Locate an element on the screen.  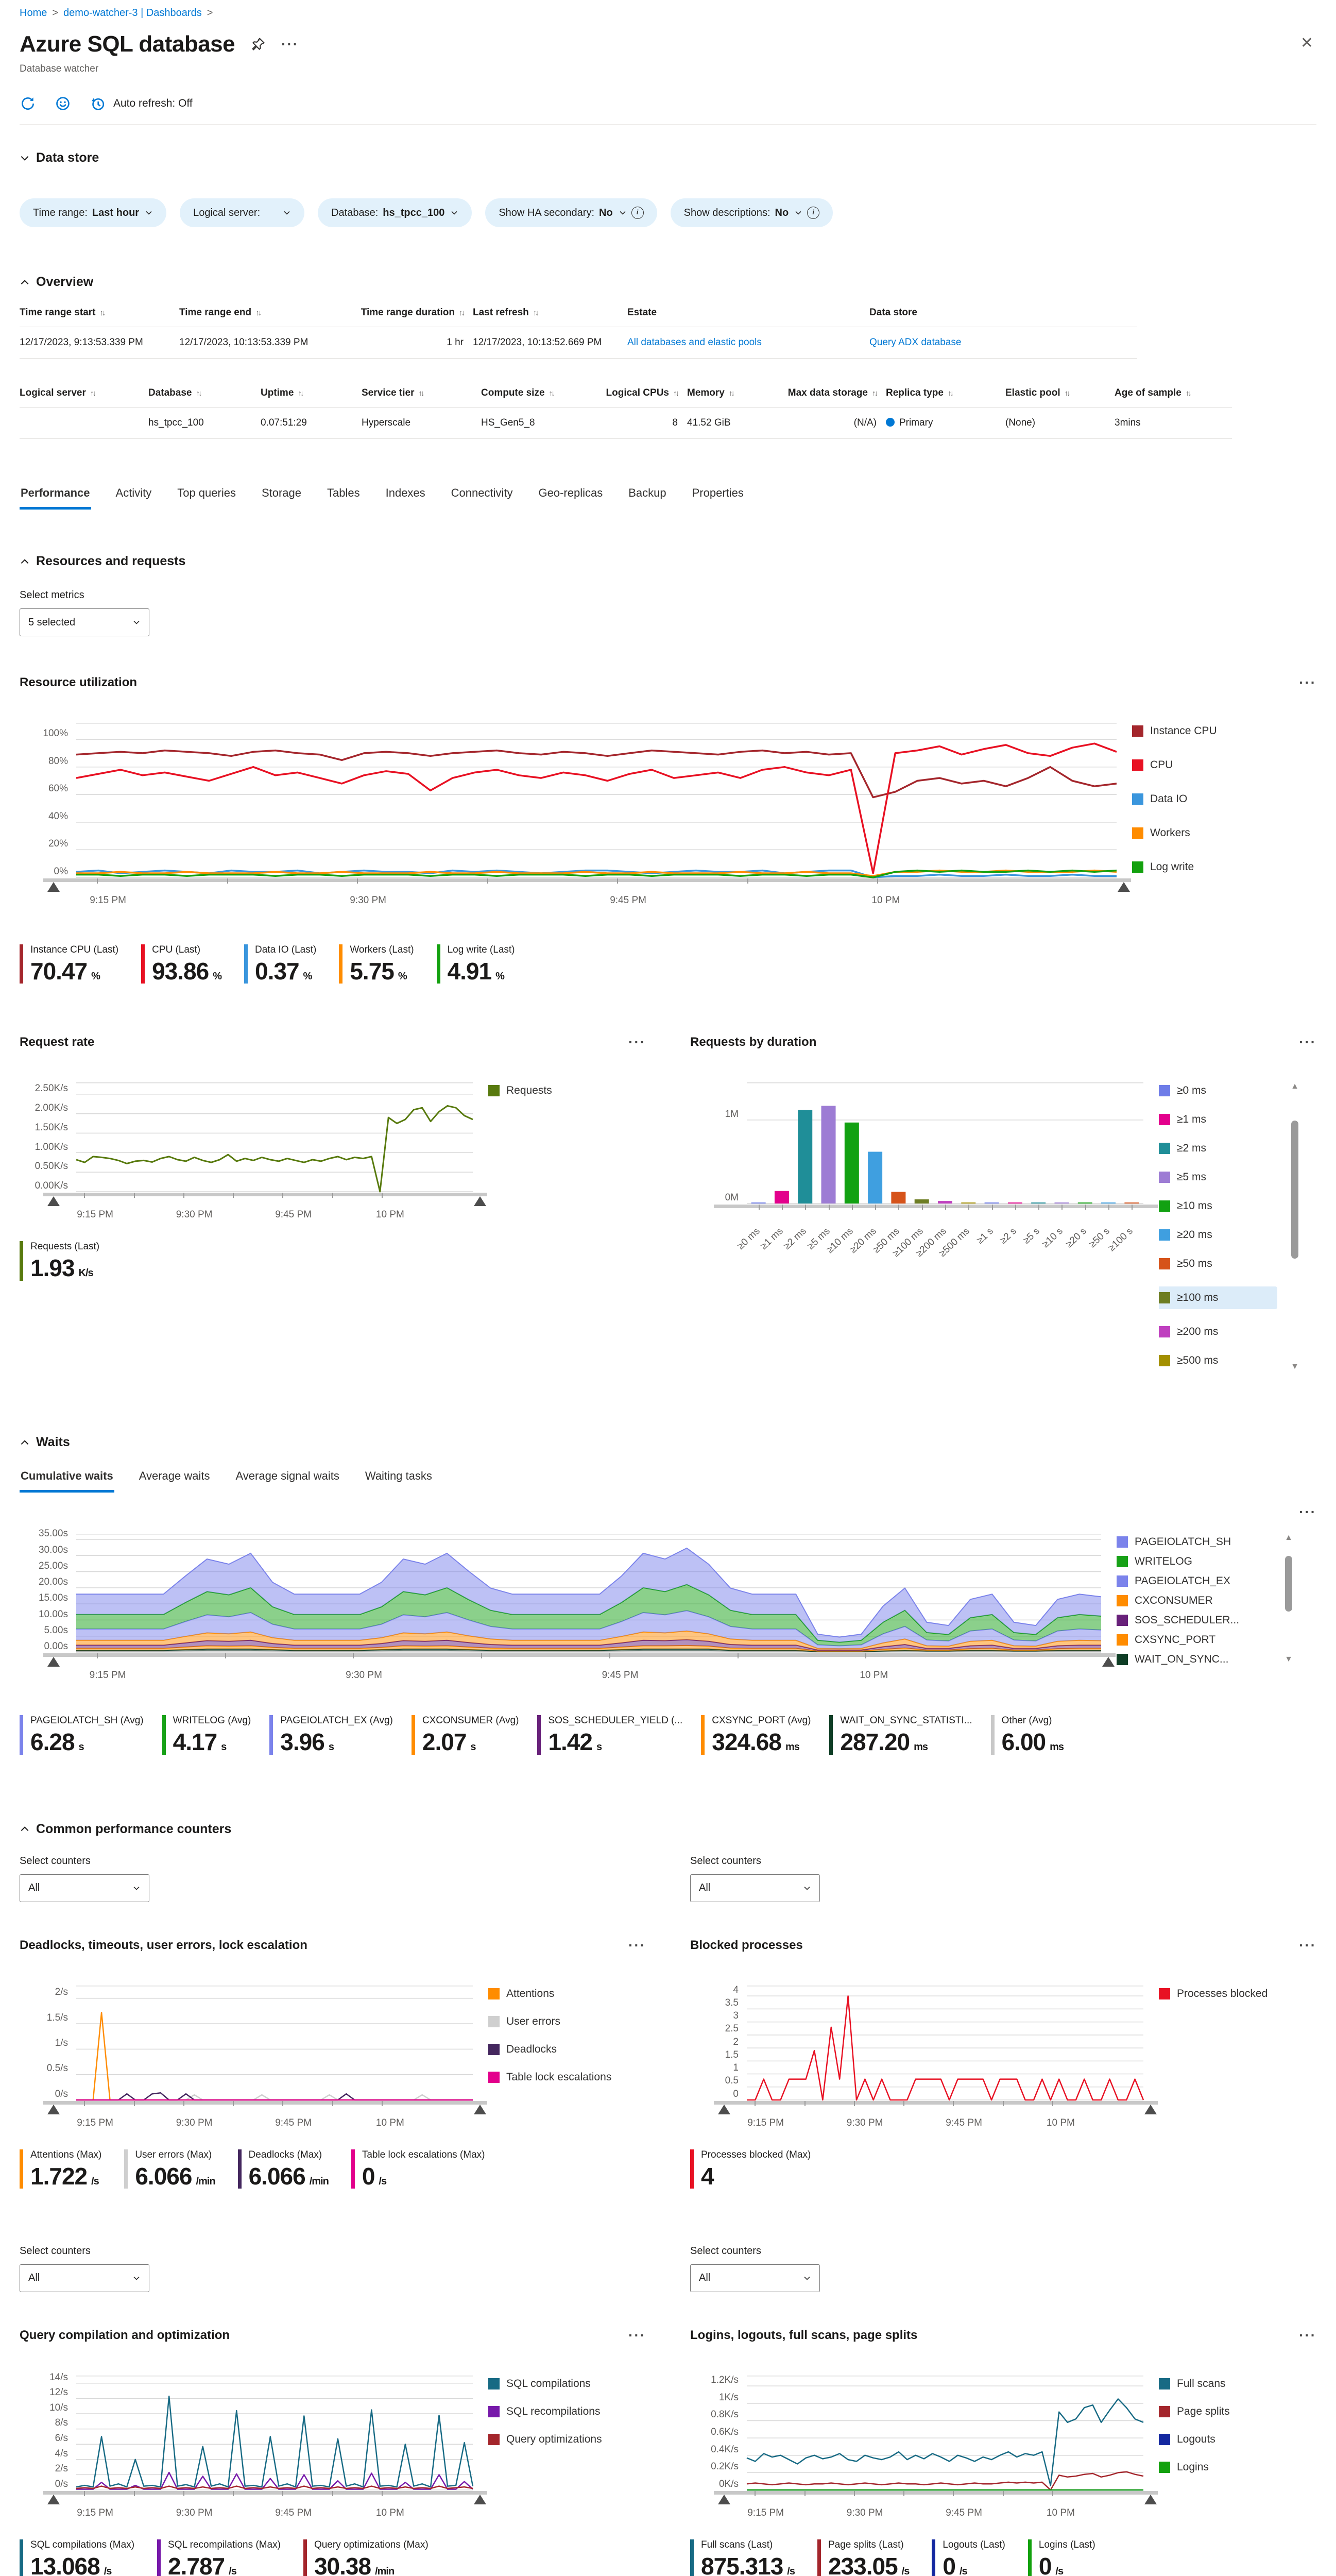
tab-tables: Tables is located at coordinates (343, 492).